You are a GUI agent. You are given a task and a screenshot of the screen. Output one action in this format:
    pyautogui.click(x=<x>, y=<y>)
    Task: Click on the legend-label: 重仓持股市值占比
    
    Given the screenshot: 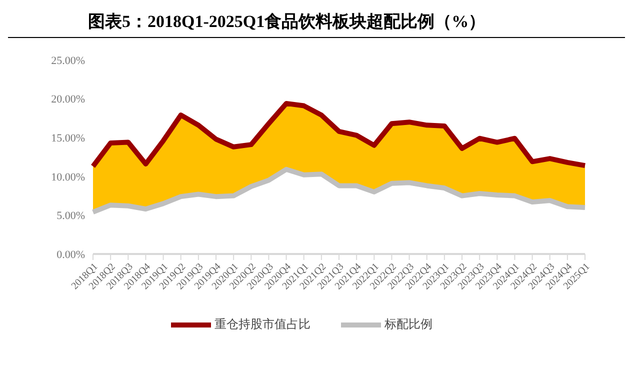 What is the action you would take?
    pyautogui.click(x=262, y=324)
    